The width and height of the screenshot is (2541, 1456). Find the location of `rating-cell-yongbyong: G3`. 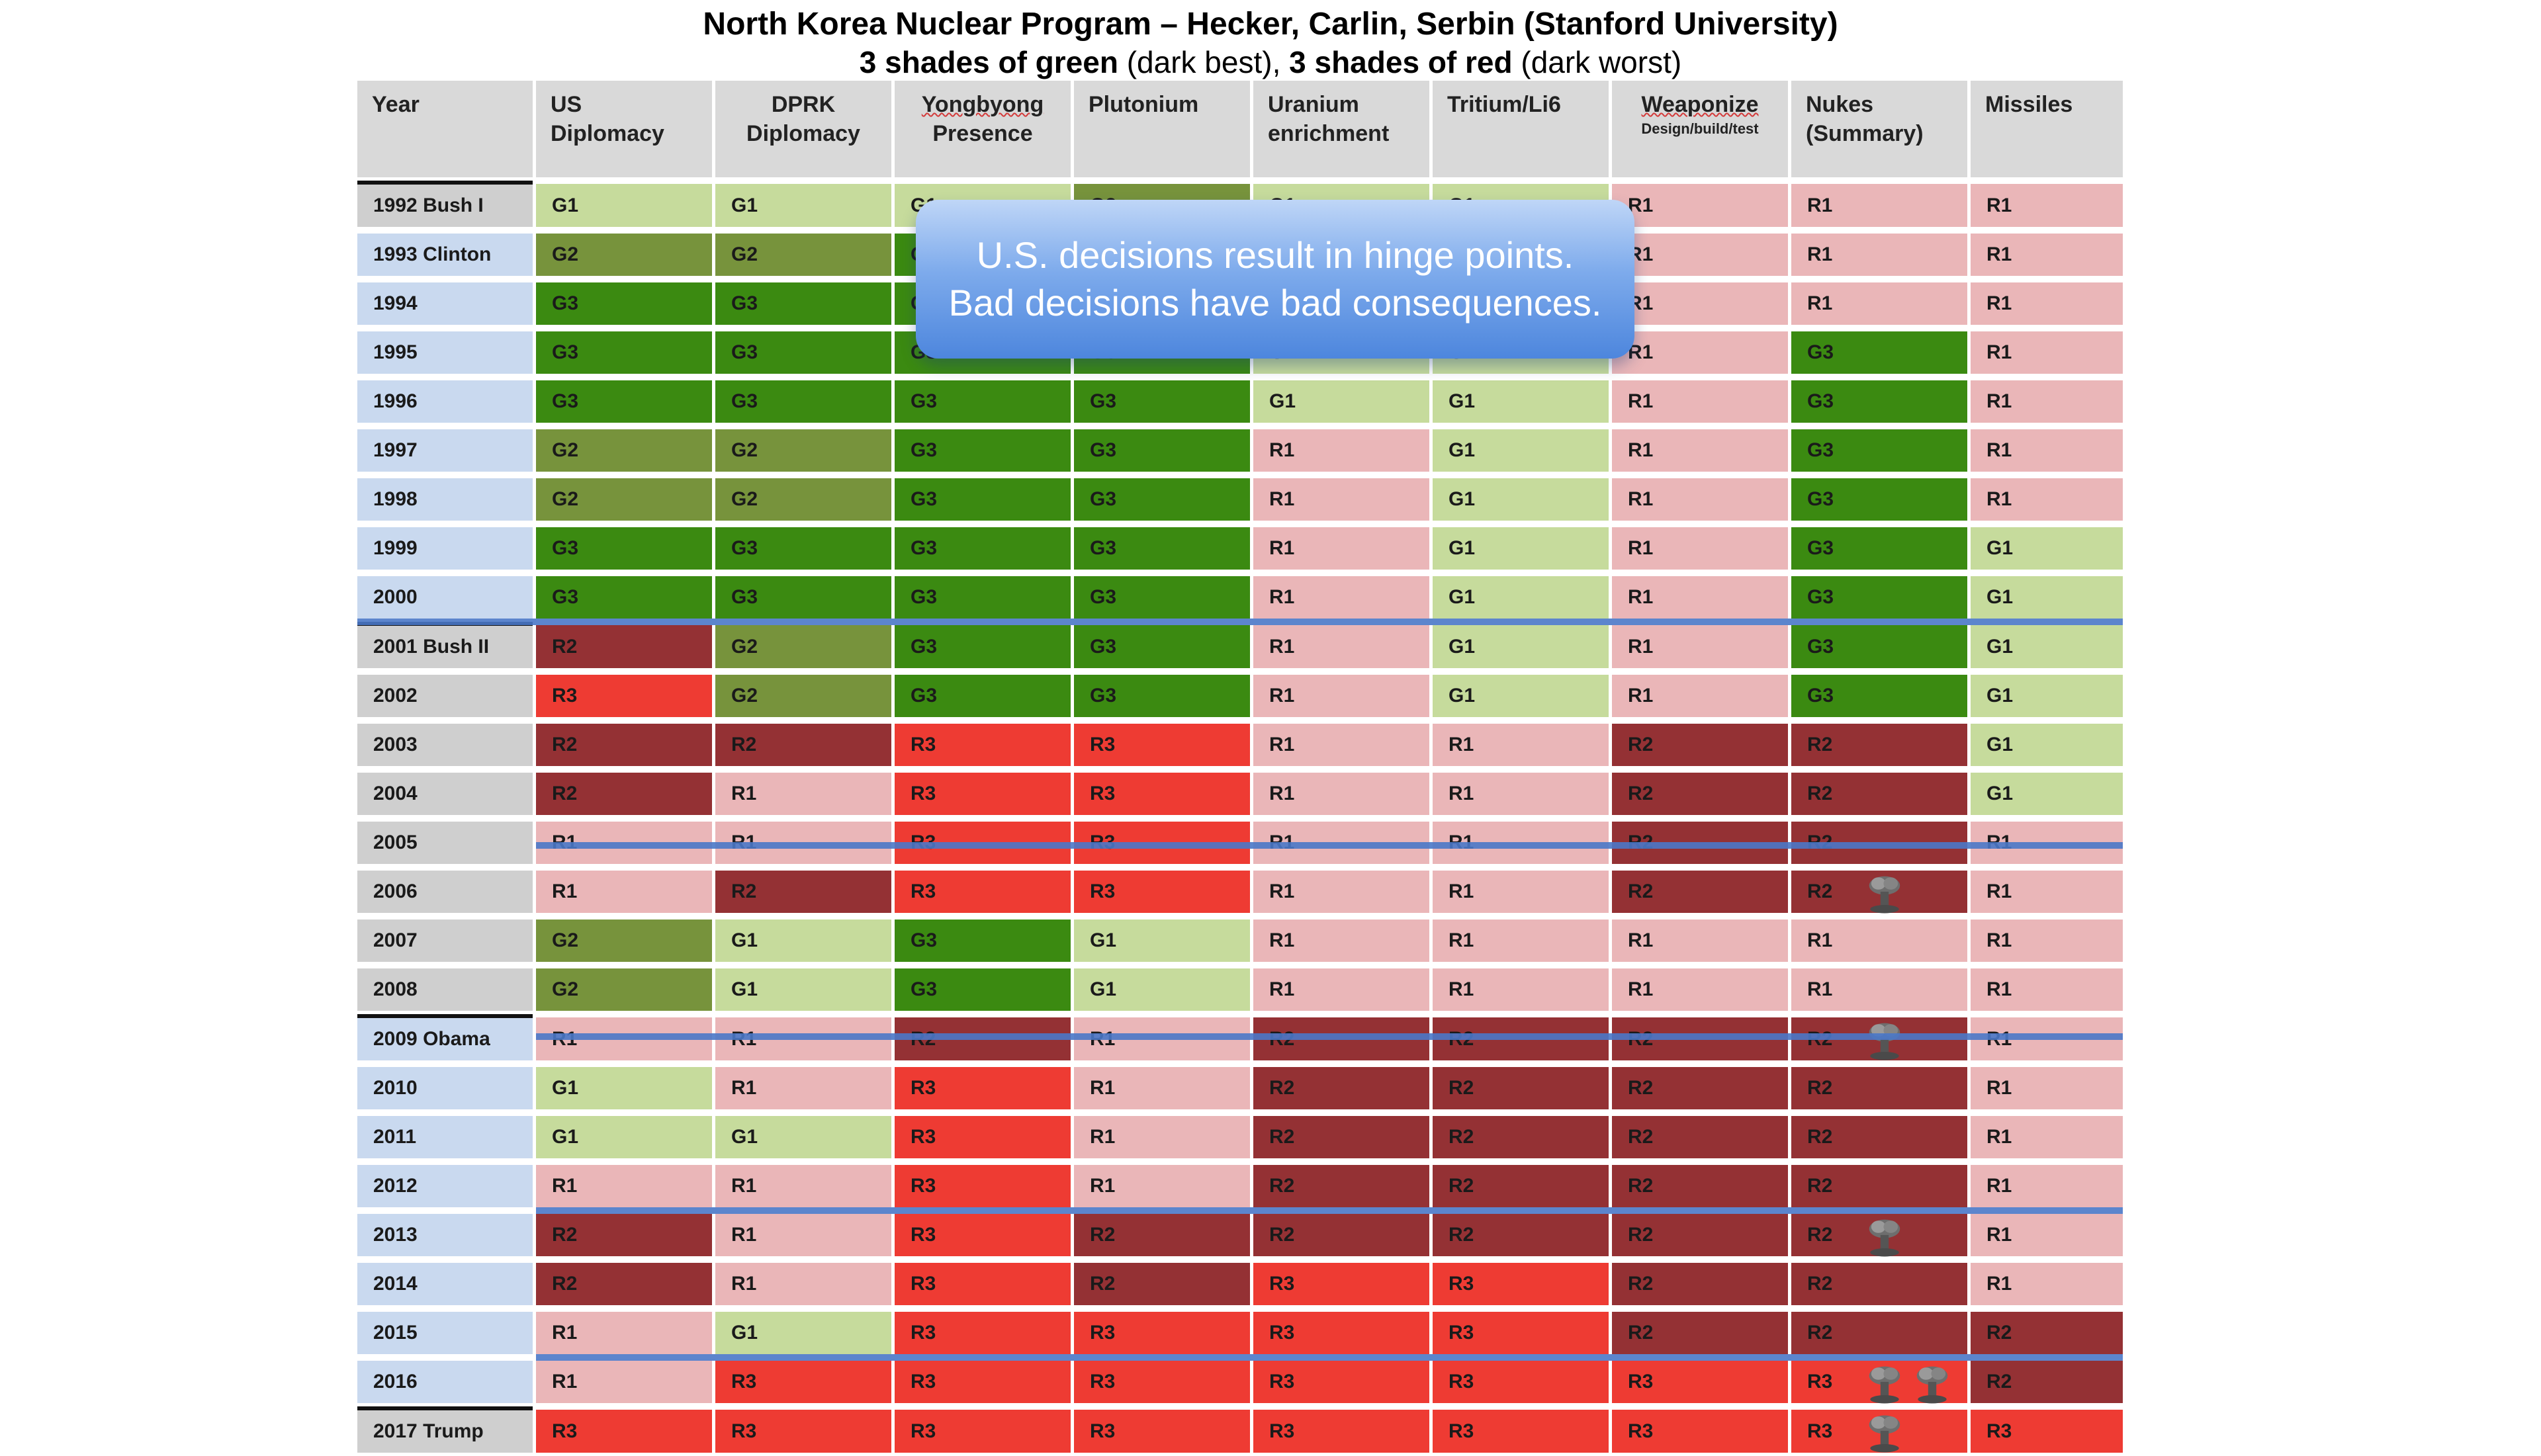

rating-cell-yongbyong: G3 is located at coordinates (983, 940).